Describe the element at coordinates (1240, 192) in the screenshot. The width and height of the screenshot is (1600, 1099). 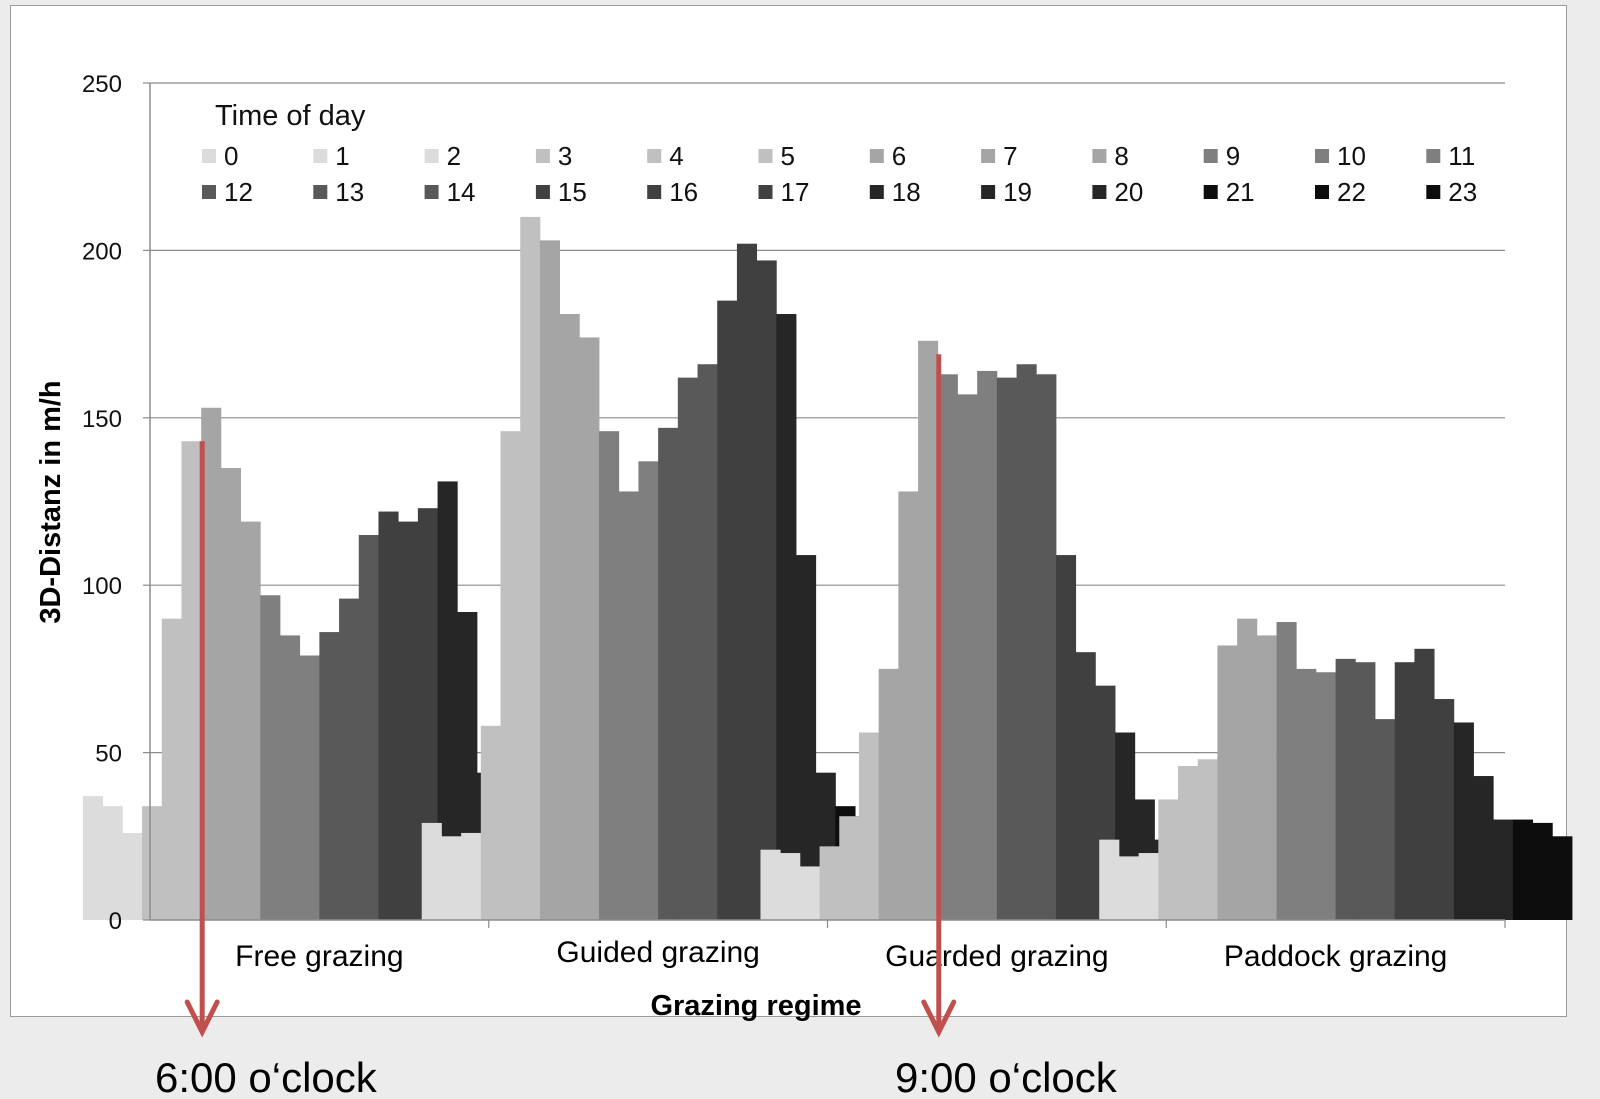
I see `legend-label: 21` at that location.